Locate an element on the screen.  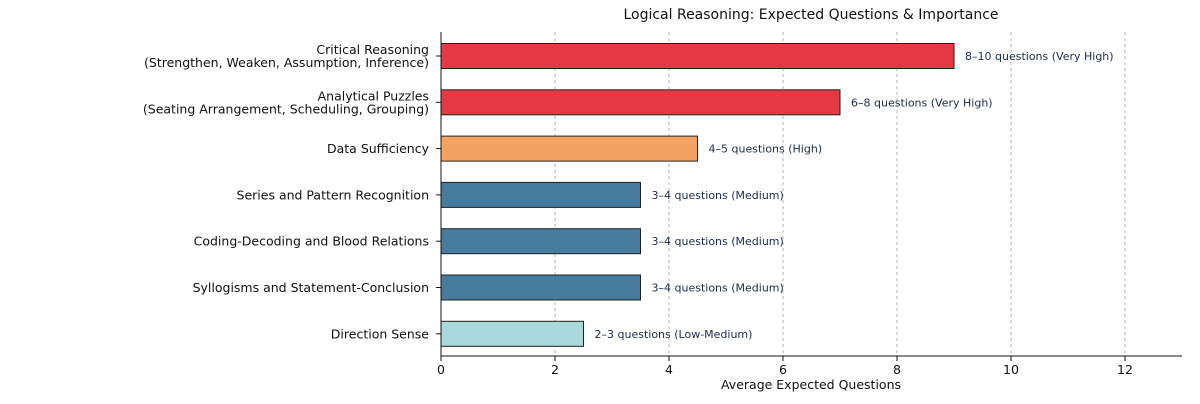
x-tick-label: 6 is located at coordinates (783, 369).